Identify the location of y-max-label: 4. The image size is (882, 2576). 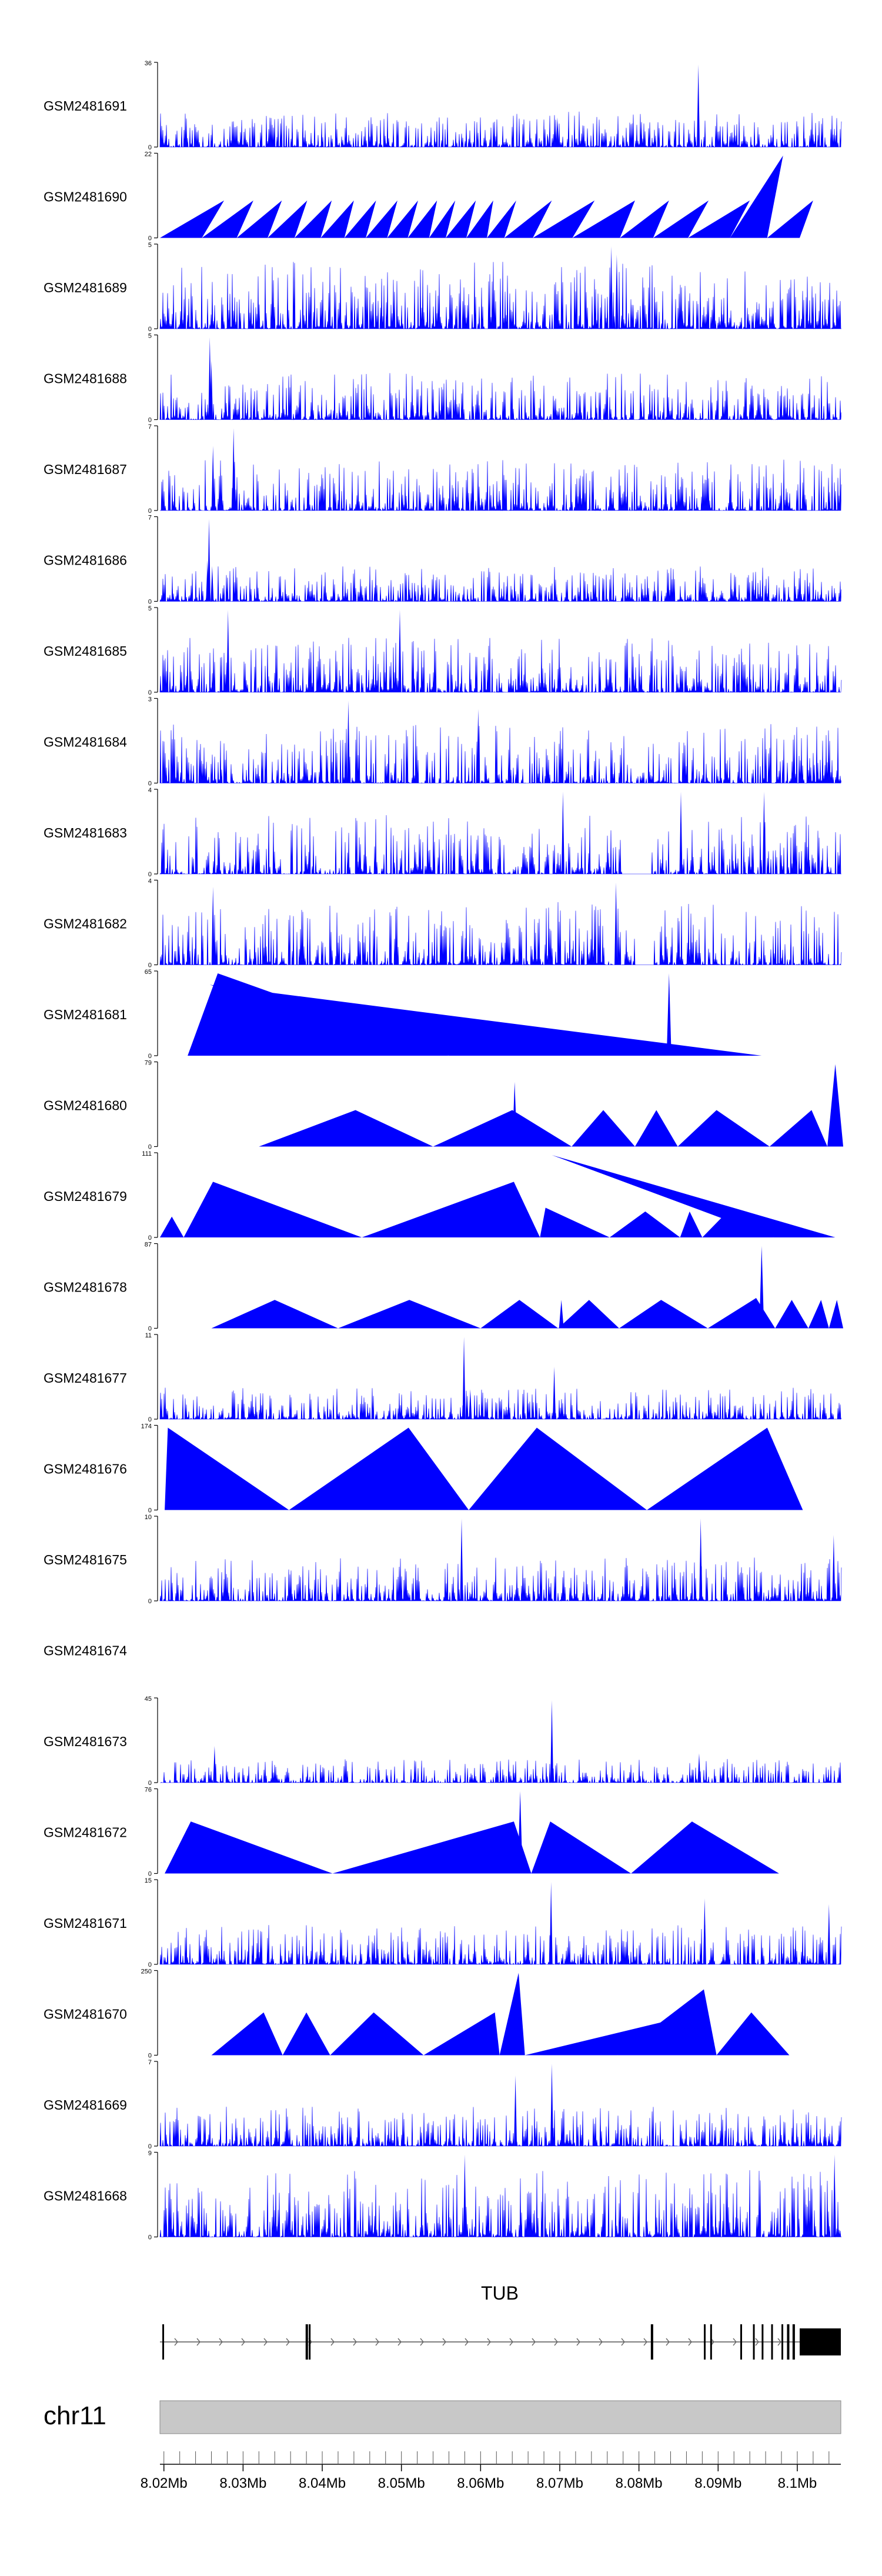
(150, 790).